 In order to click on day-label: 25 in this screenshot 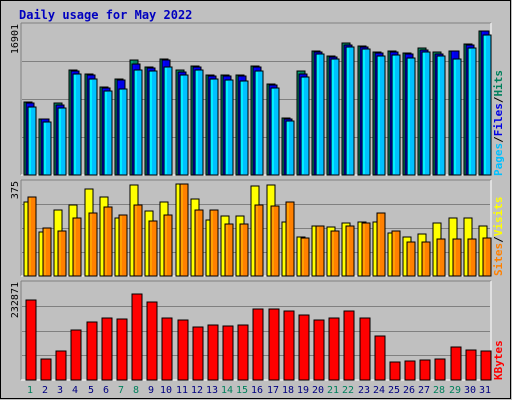, I will do `click(394, 390)`.